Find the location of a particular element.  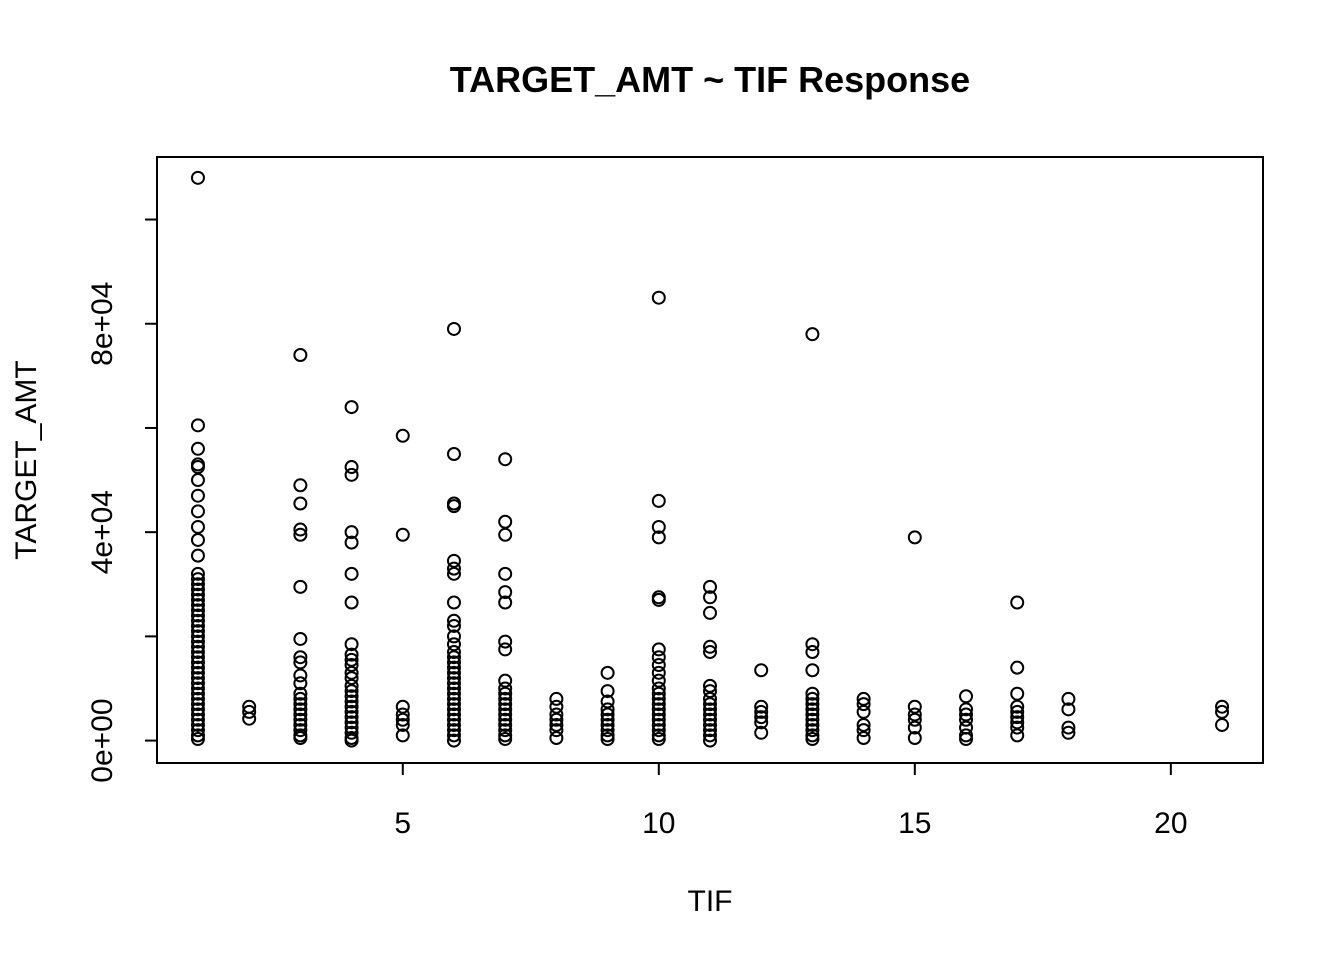

y-axis: 0e+00 4e+04 8e+04 is located at coordinates (122, 500).